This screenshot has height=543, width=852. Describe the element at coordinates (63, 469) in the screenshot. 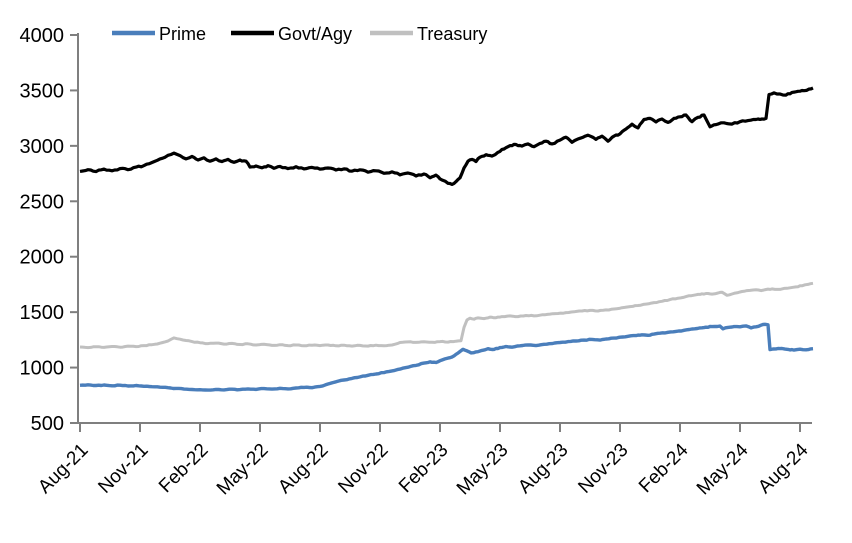

I see `x-tick-label: Aug-21` at that location.